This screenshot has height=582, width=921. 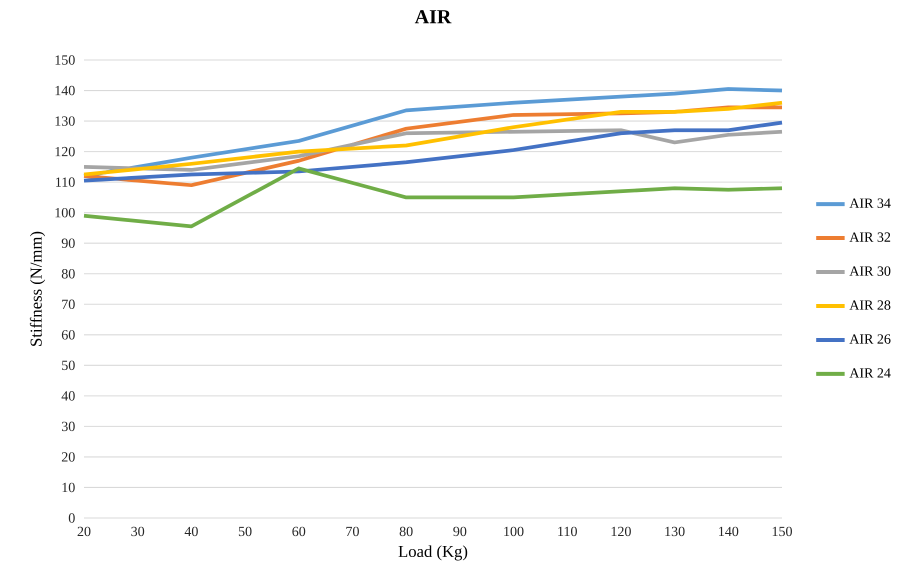 I want to click on y-tick-label: 150, so click(x=65, y=60).